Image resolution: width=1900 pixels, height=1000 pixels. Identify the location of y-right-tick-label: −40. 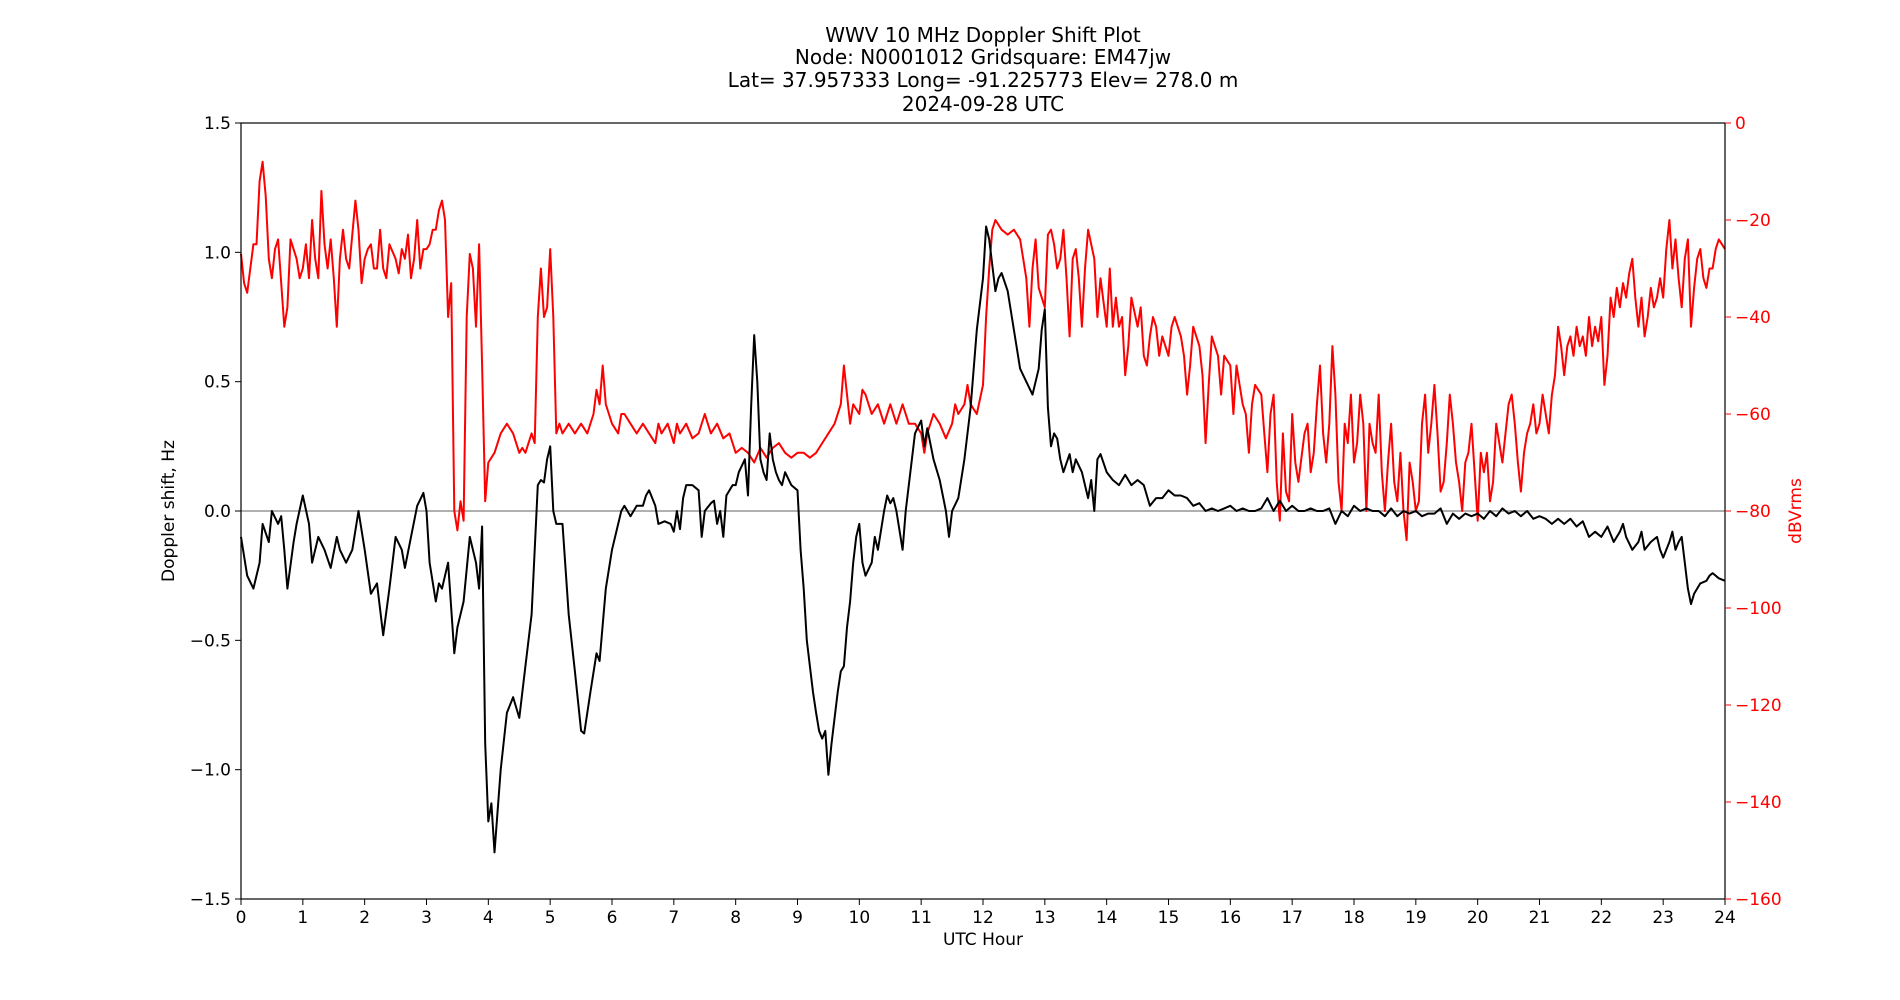
(1753, 318).